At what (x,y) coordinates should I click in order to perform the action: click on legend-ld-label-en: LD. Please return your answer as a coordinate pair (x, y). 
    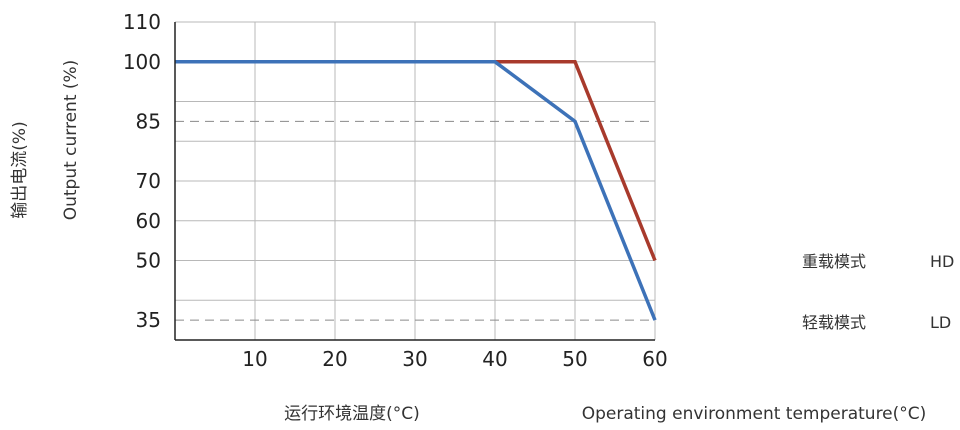
    Looking at the image, I should click on (940, 322).